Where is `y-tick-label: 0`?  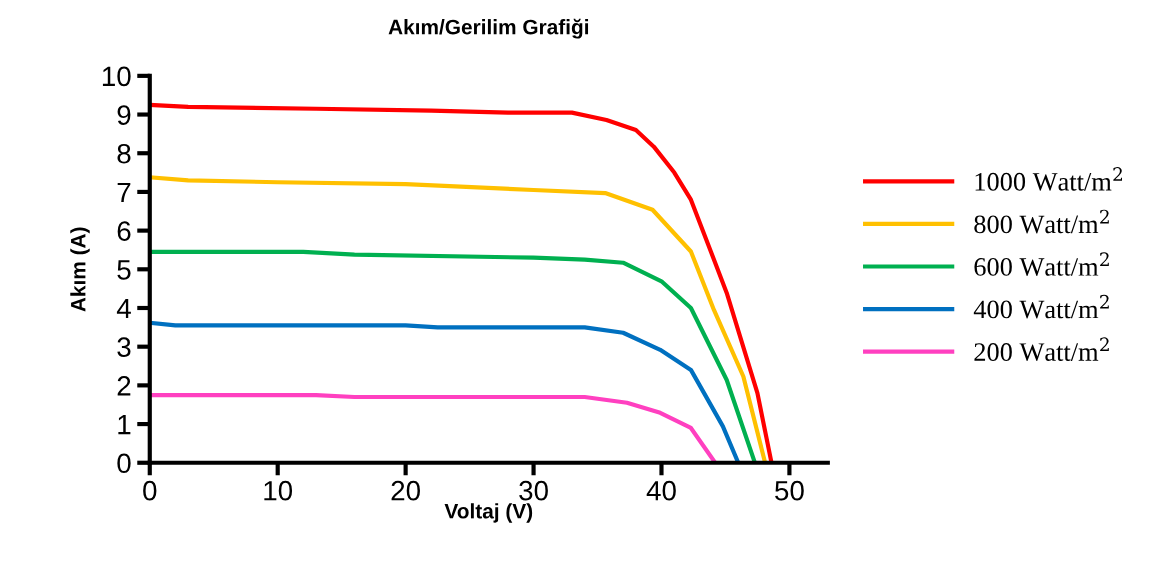
y-tick-label: 0 is located at coordinates (124, 463).